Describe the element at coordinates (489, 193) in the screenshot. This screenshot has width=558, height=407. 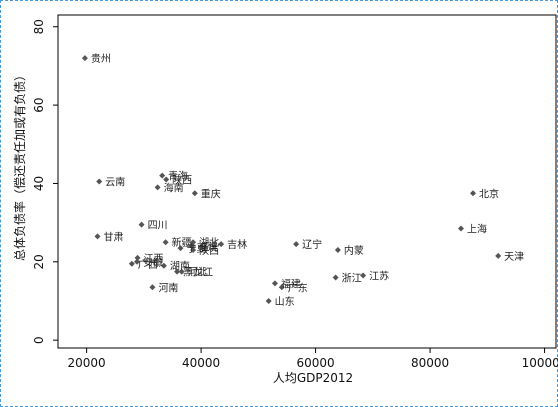
I see `point-label: 北京` at that location.